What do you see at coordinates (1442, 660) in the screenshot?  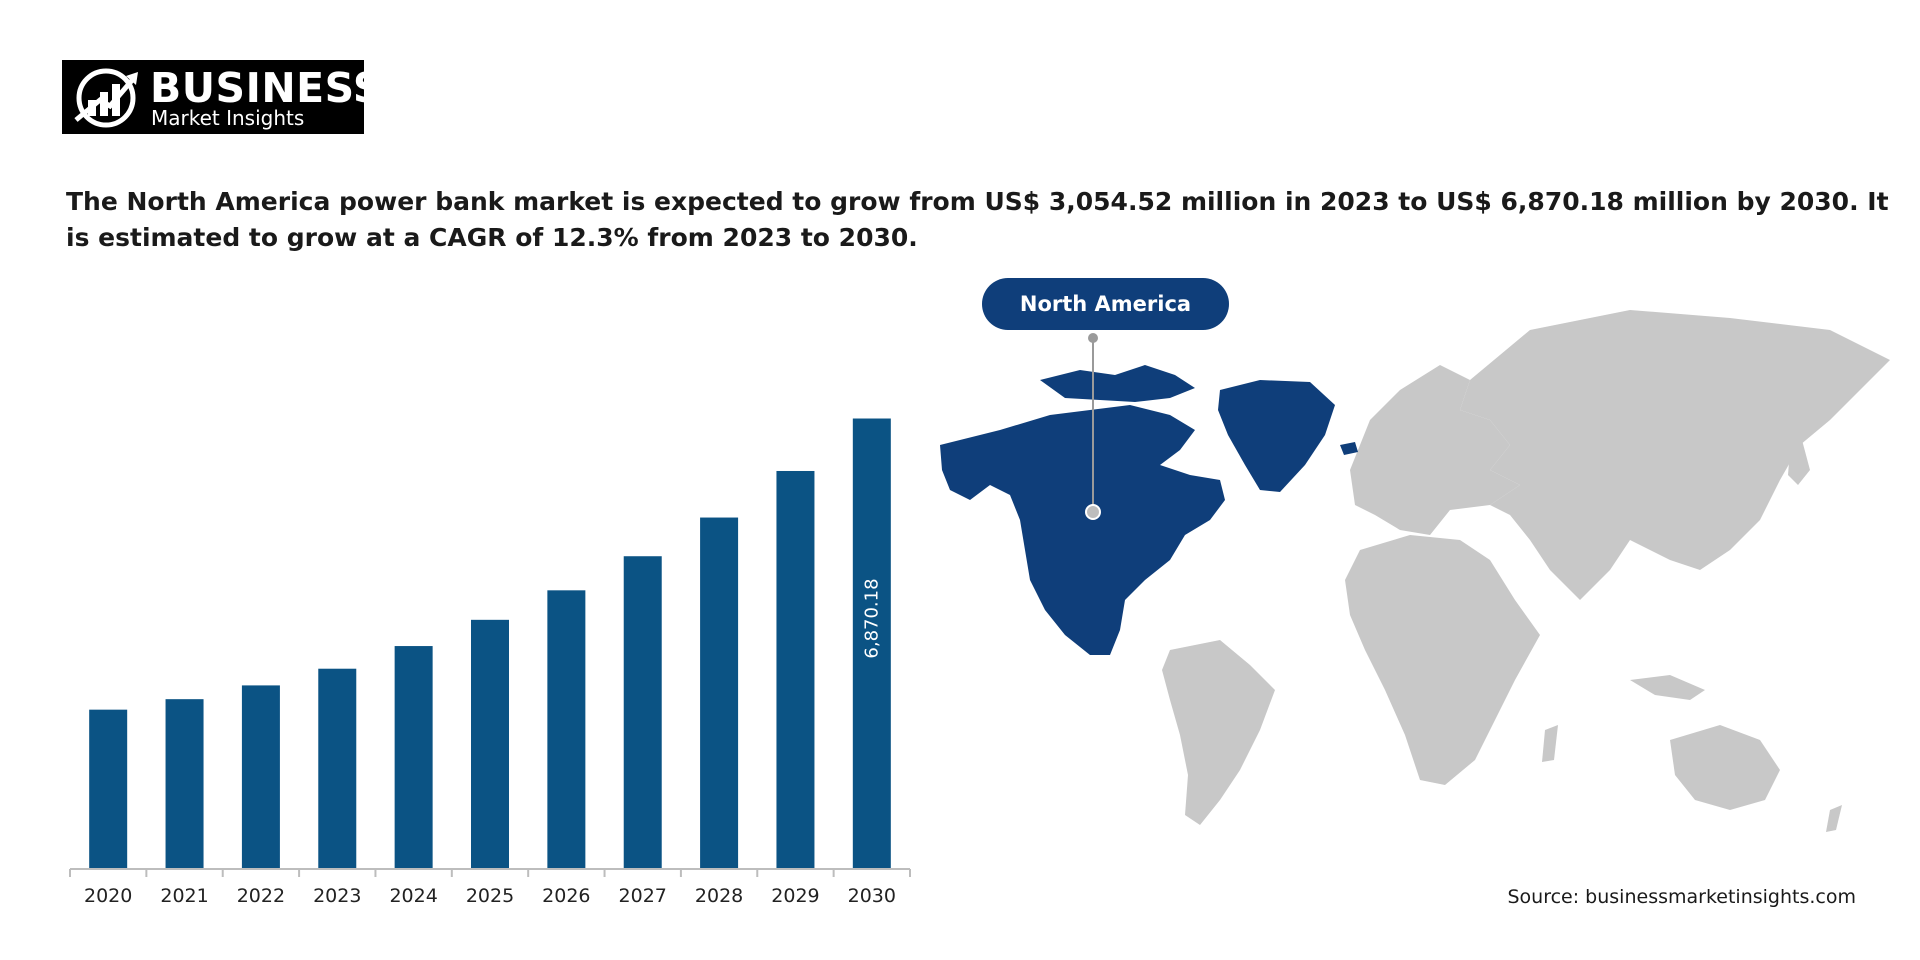 I see `region-africa` at bounding box center [1442, 660].